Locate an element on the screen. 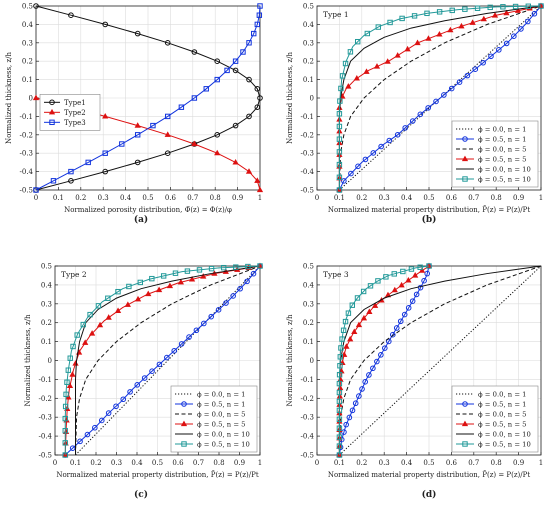 The width and height of the screenshot is (550, 511). x-tick-label: 0 is located at coordinates (317, 463).